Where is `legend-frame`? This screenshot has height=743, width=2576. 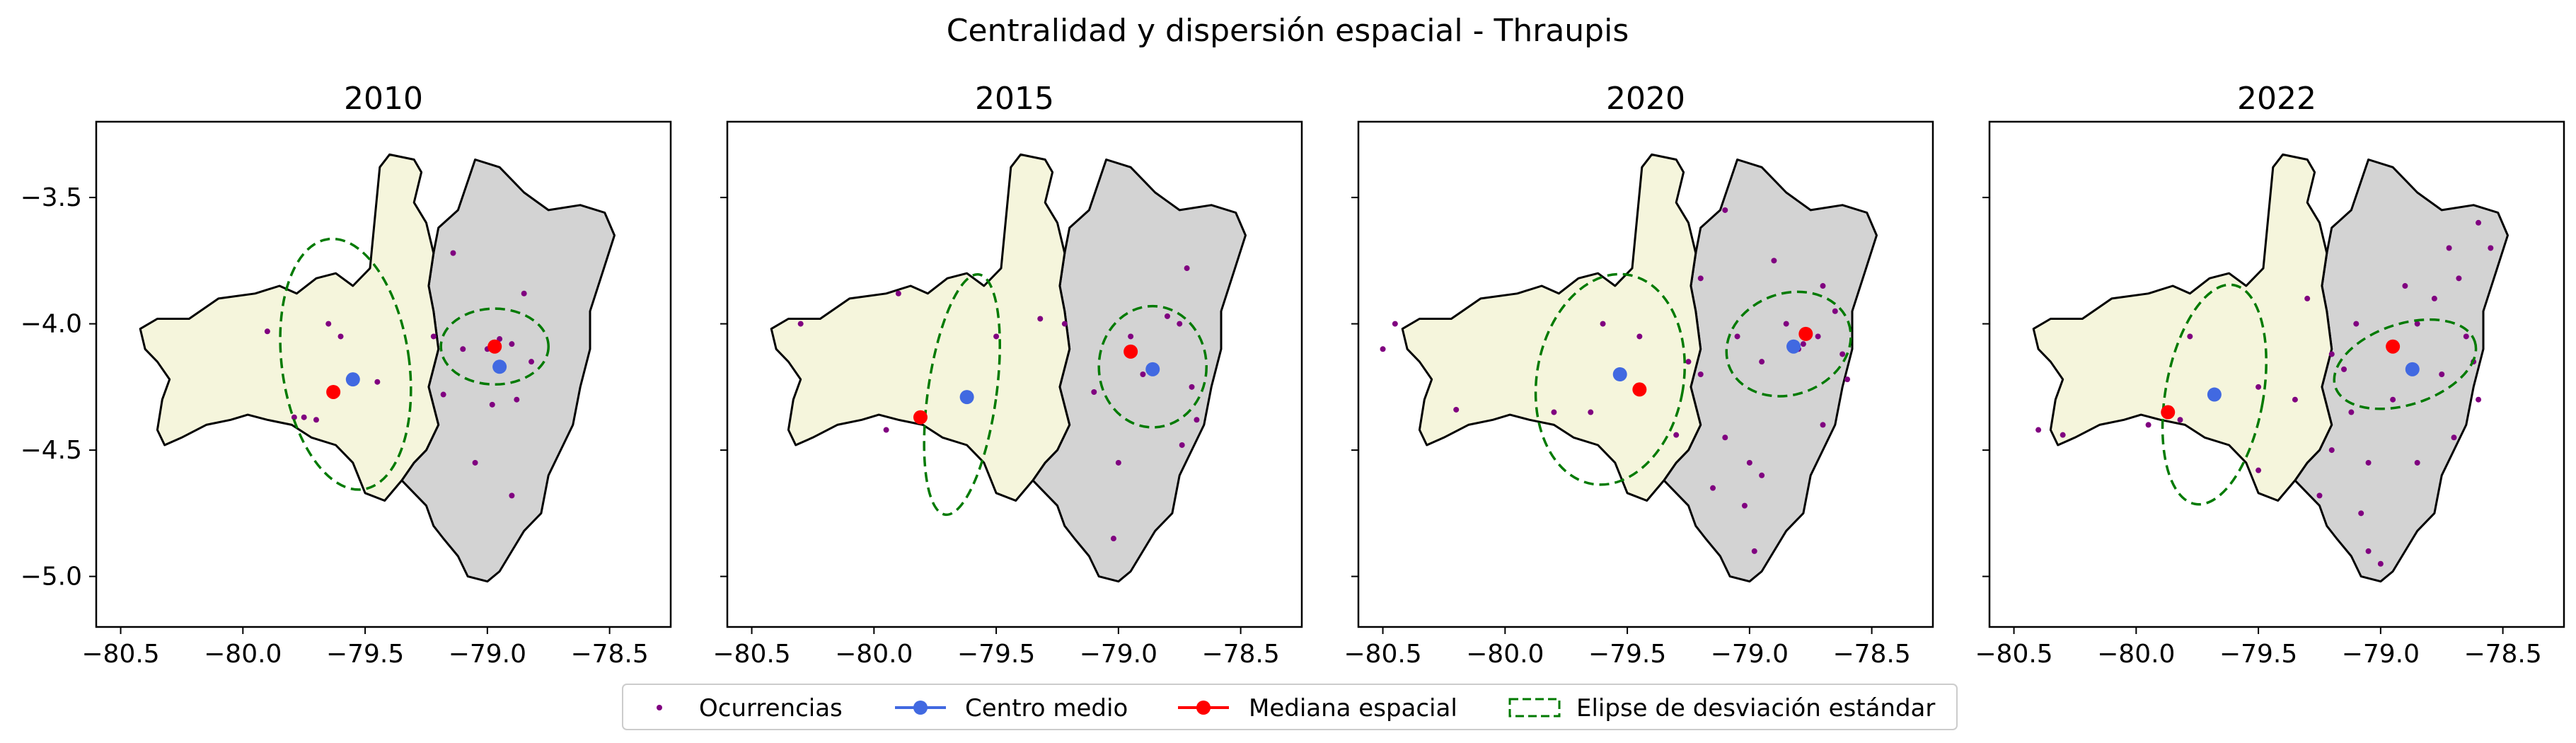
legend-frame is located at coordinates (1290, 707).